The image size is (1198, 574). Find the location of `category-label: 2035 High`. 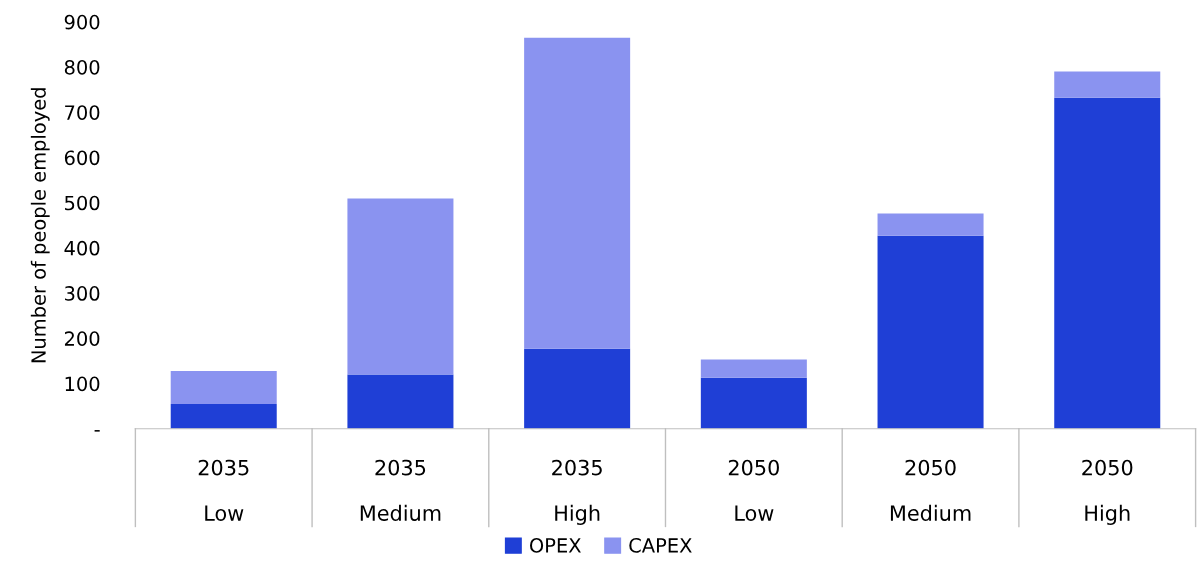

category-label: 2035 High is located at coordinates (577, 492).